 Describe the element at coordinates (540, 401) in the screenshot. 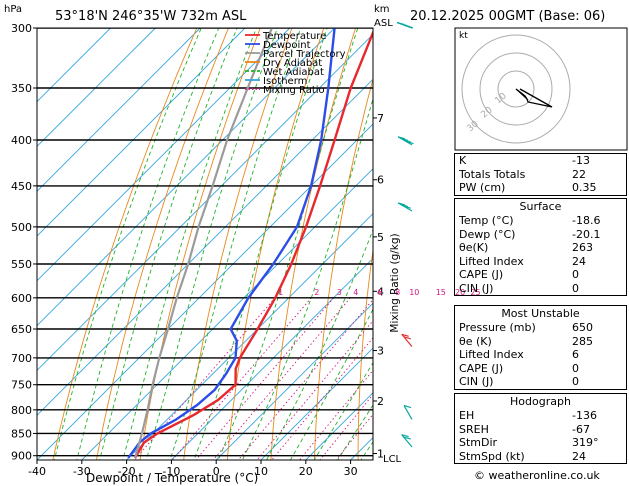

I see `hodograph-table-title: Hodograph` at that location.